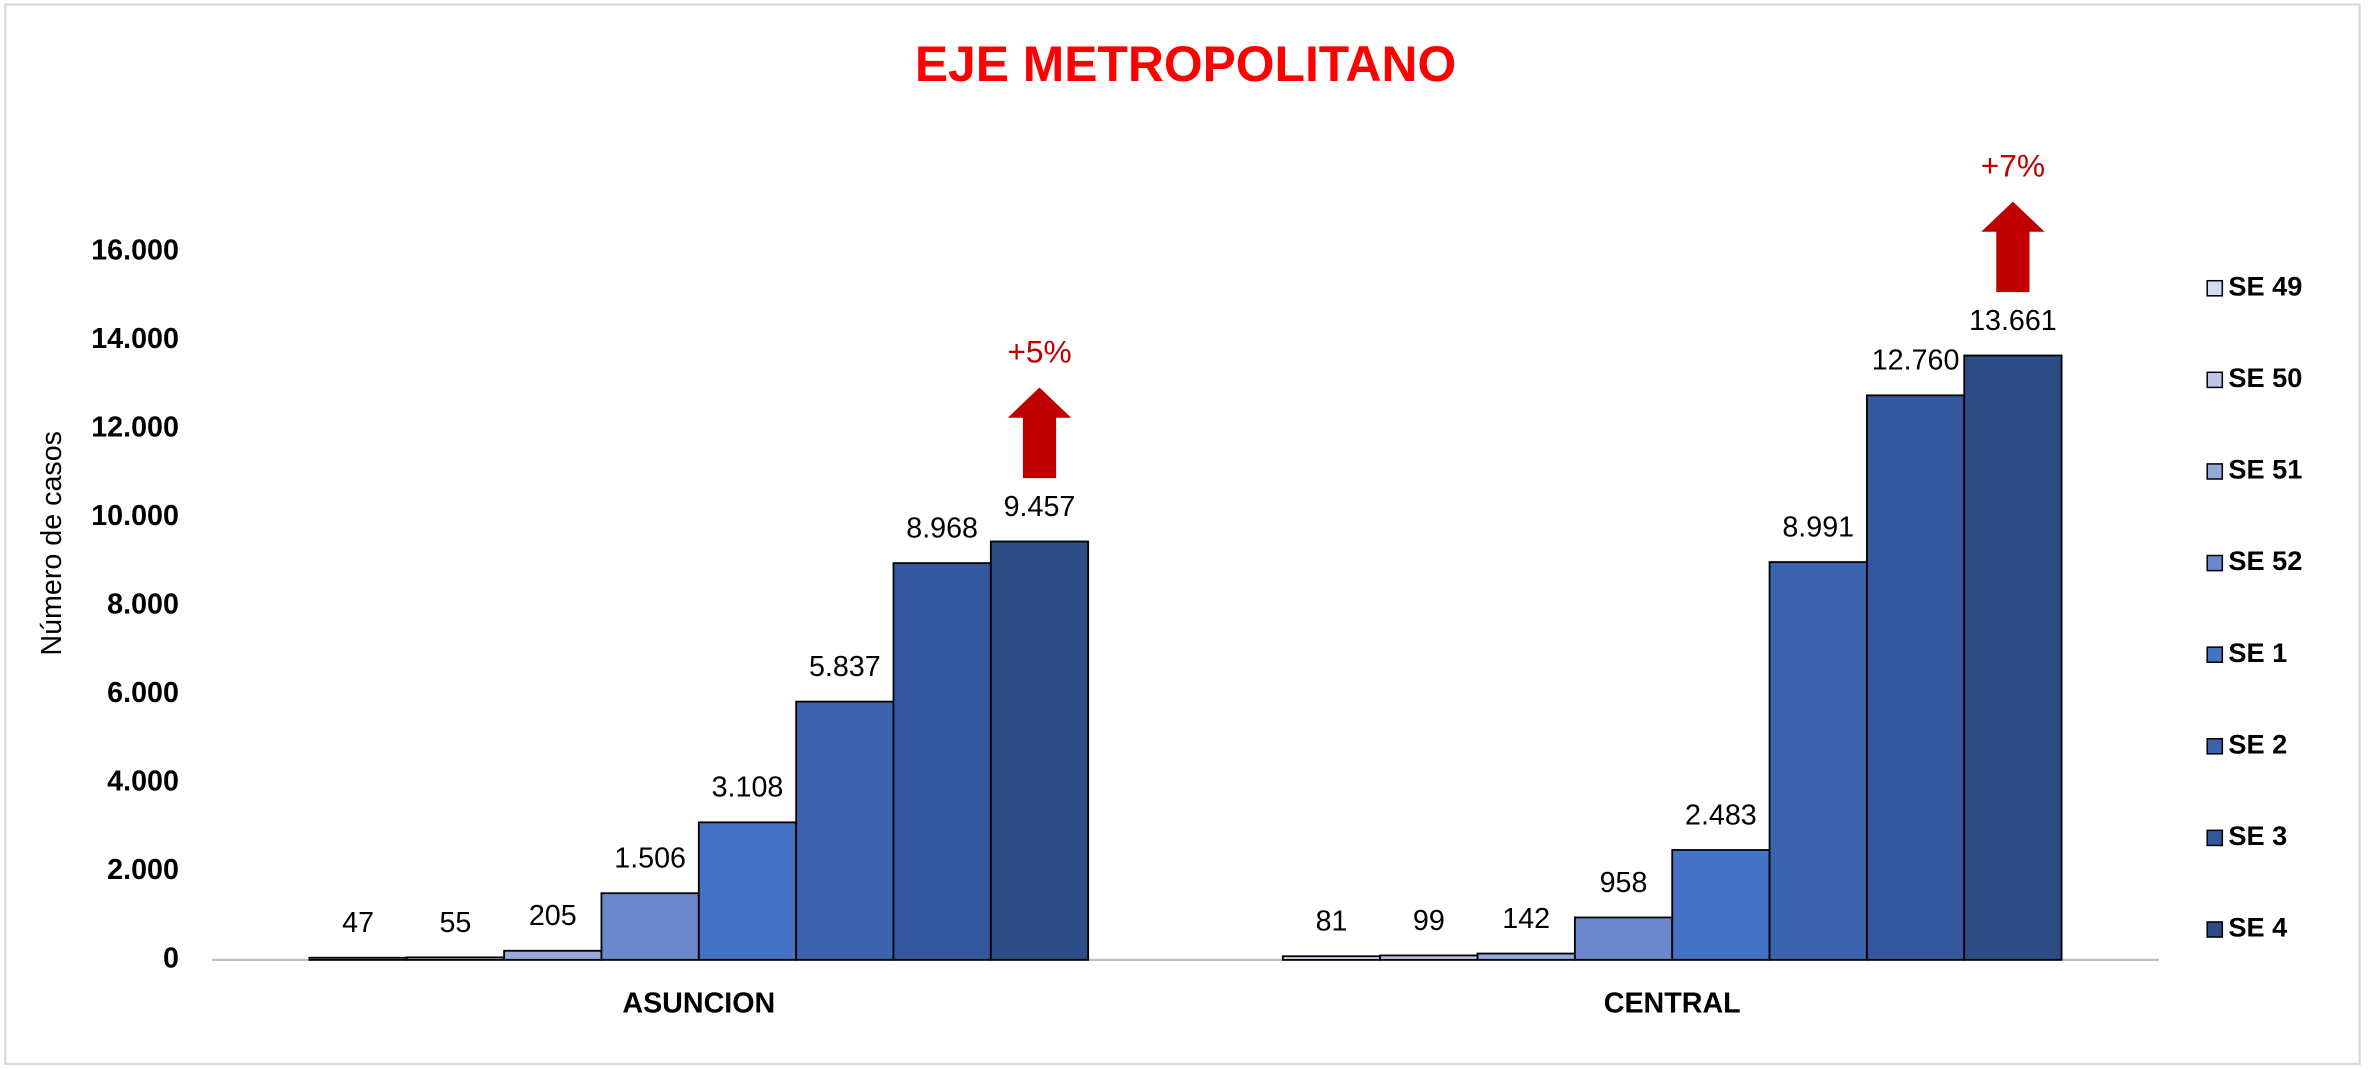  Describe the element at coordinates (2265, 377) in the screenshot. I see `legend-label: SE 50` at that location.